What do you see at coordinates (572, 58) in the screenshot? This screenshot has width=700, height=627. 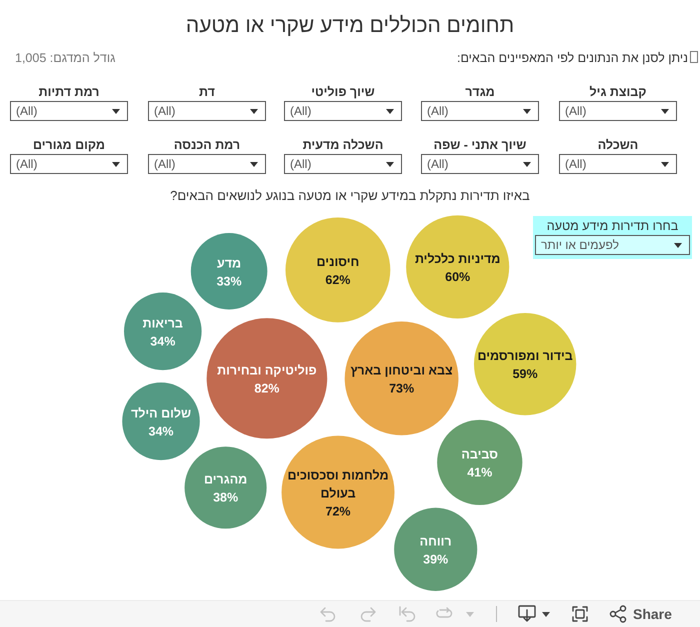 I see `text: ניתן לסנן את הנתונים לפי המאפיינים הבאים:` at bounding box center [572, 58].